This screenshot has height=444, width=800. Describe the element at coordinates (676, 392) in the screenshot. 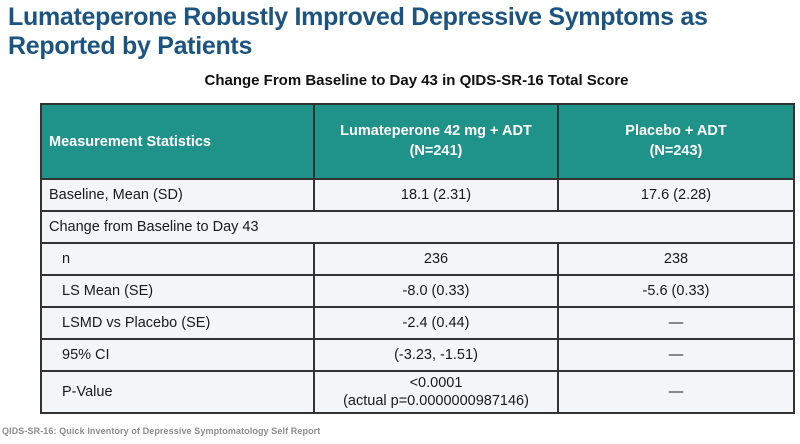

I see `cell-pvalue-placebo: —` at that location.